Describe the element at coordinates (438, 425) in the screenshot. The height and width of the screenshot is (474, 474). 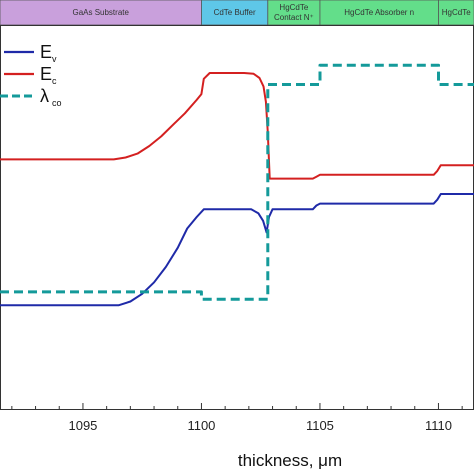
I see `x-tick-label: 1110` at that location.